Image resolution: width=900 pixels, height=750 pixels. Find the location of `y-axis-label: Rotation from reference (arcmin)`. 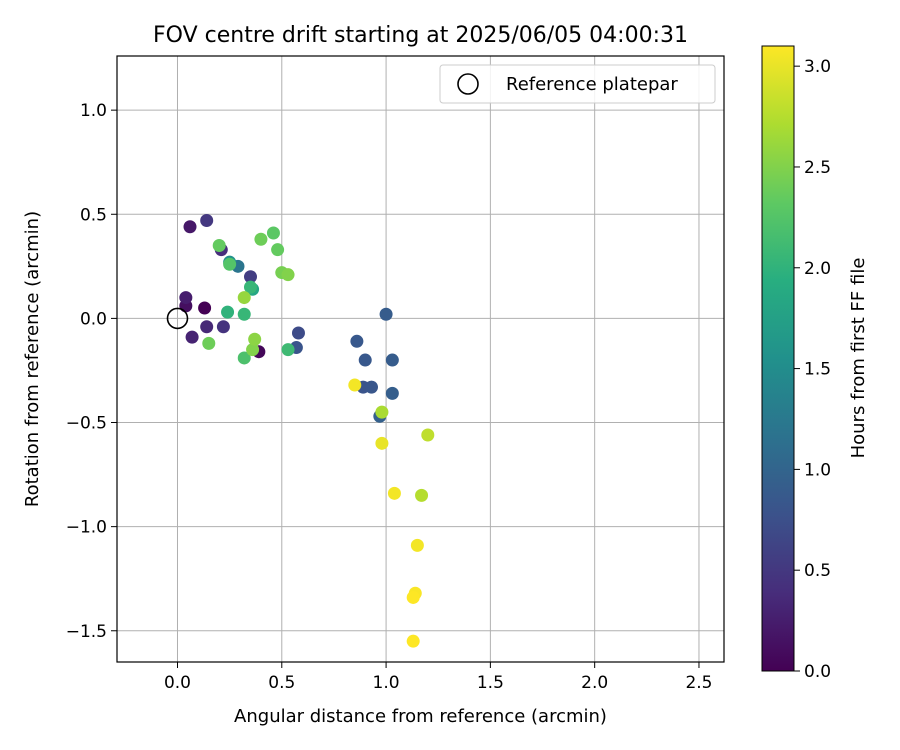

y-axis-label: Rotation from reference (arcmin) is located at coordinates (32, 359).